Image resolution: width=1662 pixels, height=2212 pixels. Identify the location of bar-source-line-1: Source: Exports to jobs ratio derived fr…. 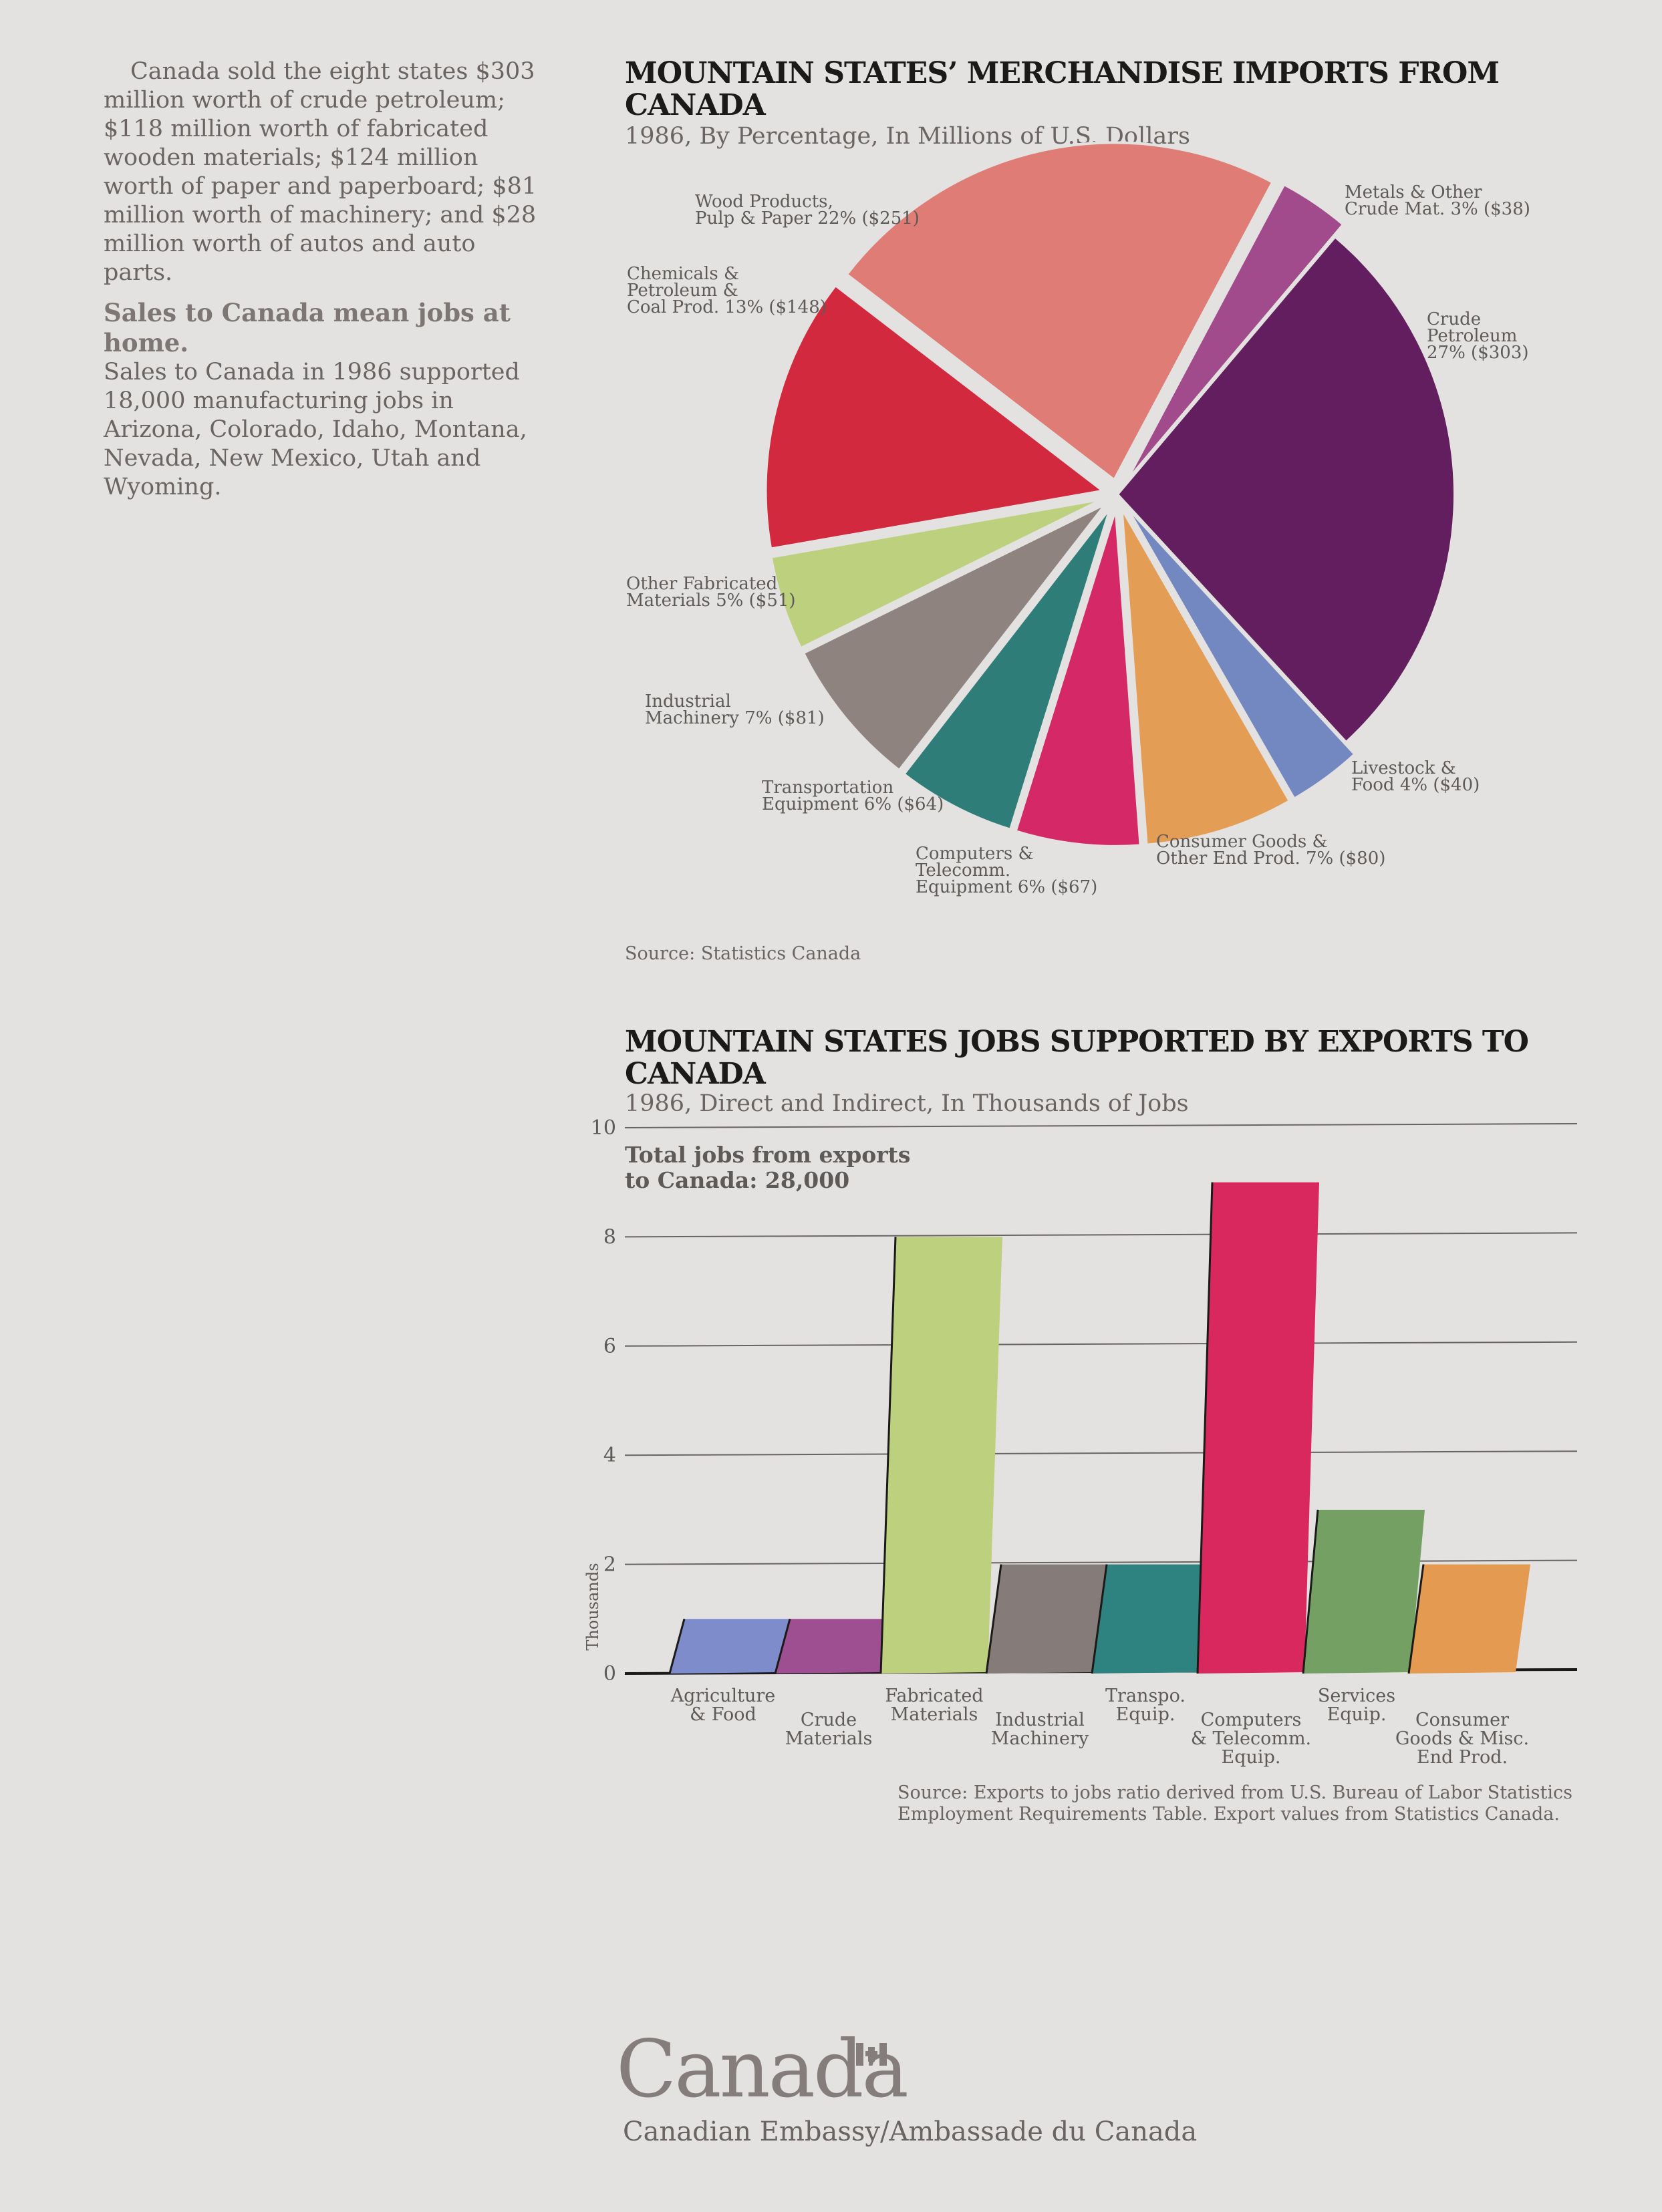
(1234, 1792).